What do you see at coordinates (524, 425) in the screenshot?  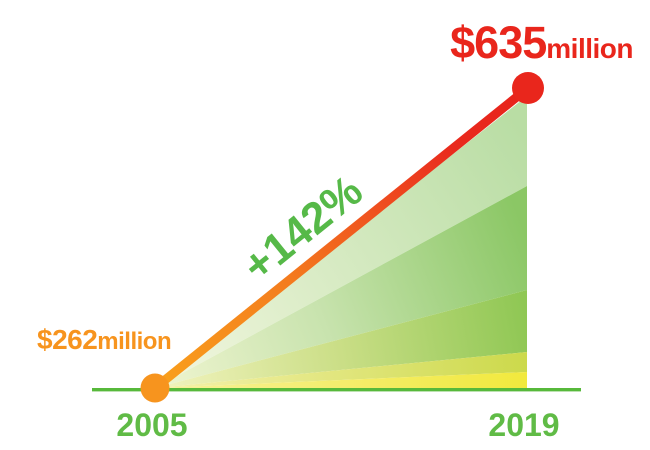 I see `year-label-2019: 2019` at bounding box center [524, 425].